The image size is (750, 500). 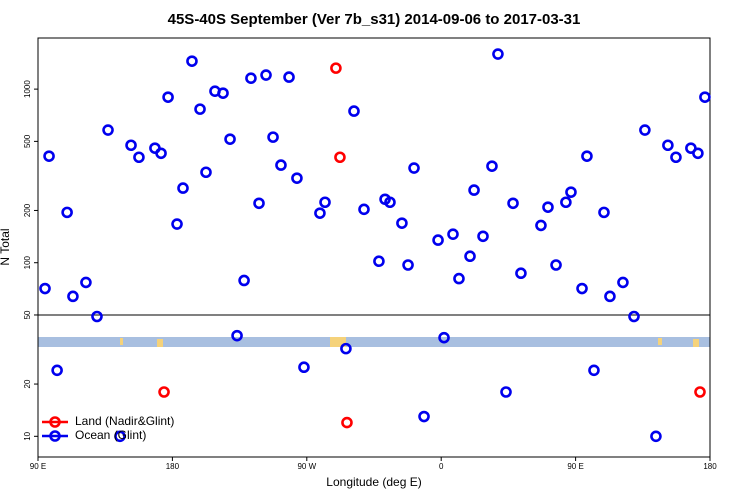 I want to click on y-tick-label: 20, so click(x=27, y=383).